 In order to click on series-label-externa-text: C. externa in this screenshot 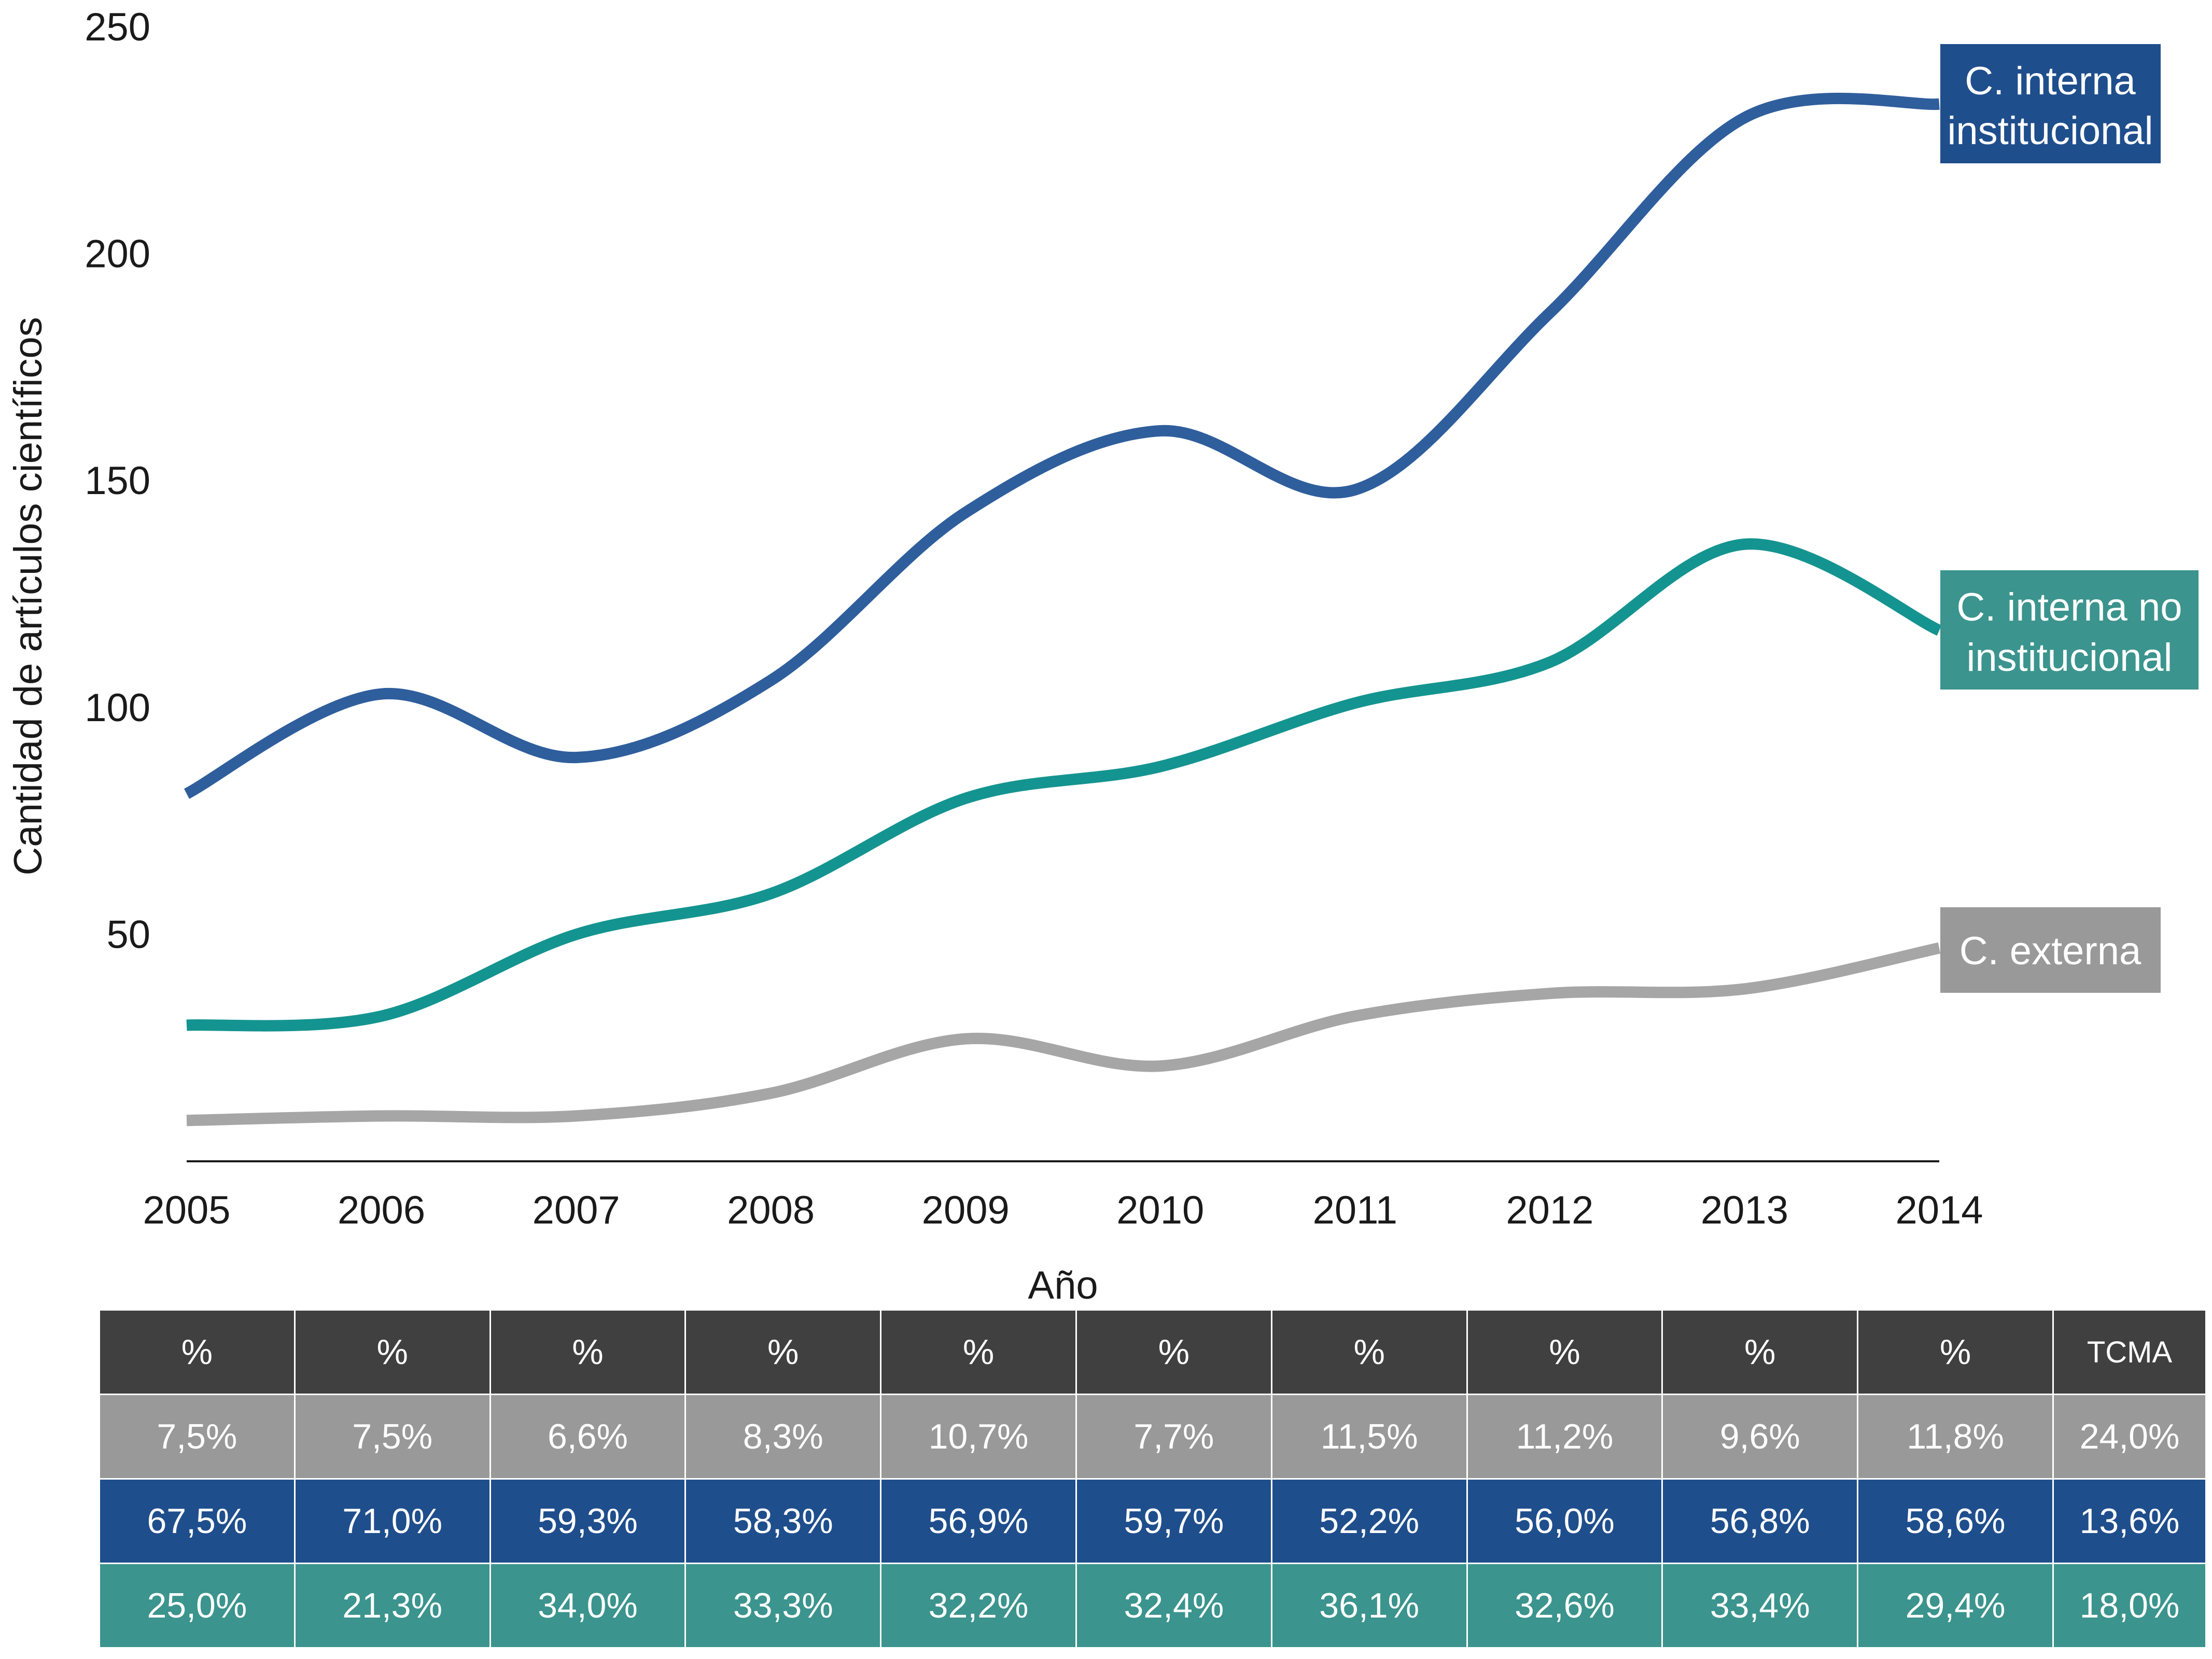, I will do `click(2050, 951)`.